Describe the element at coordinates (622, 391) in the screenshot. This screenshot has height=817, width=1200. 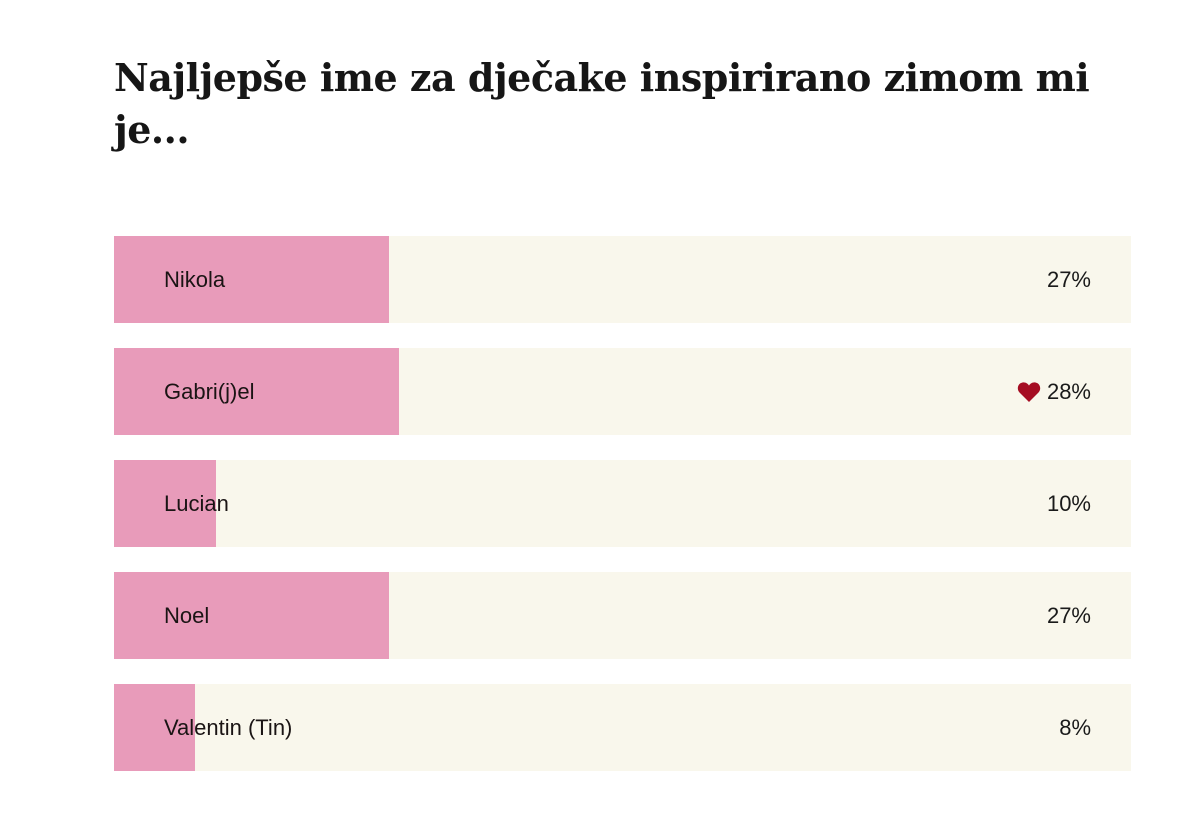
I see `poll-option-gabrijel: Gabri(j)el 28%` at that location.